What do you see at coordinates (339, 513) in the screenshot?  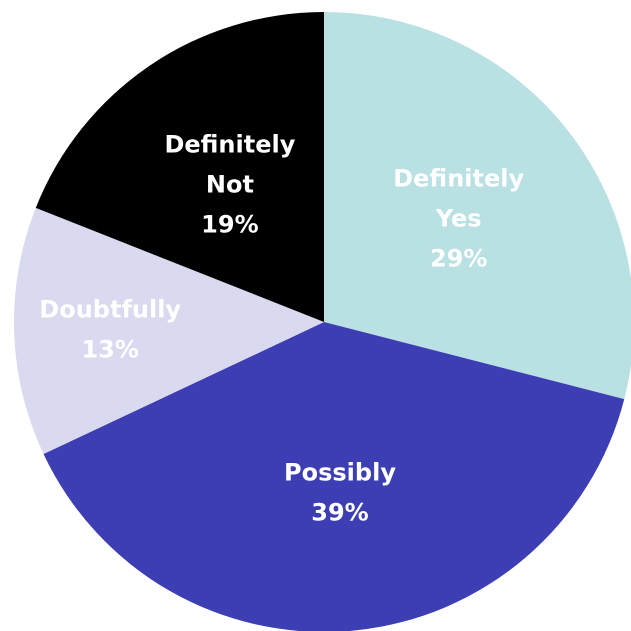 I see `slice-label-line: 39%` at bounding box center [339, 513].